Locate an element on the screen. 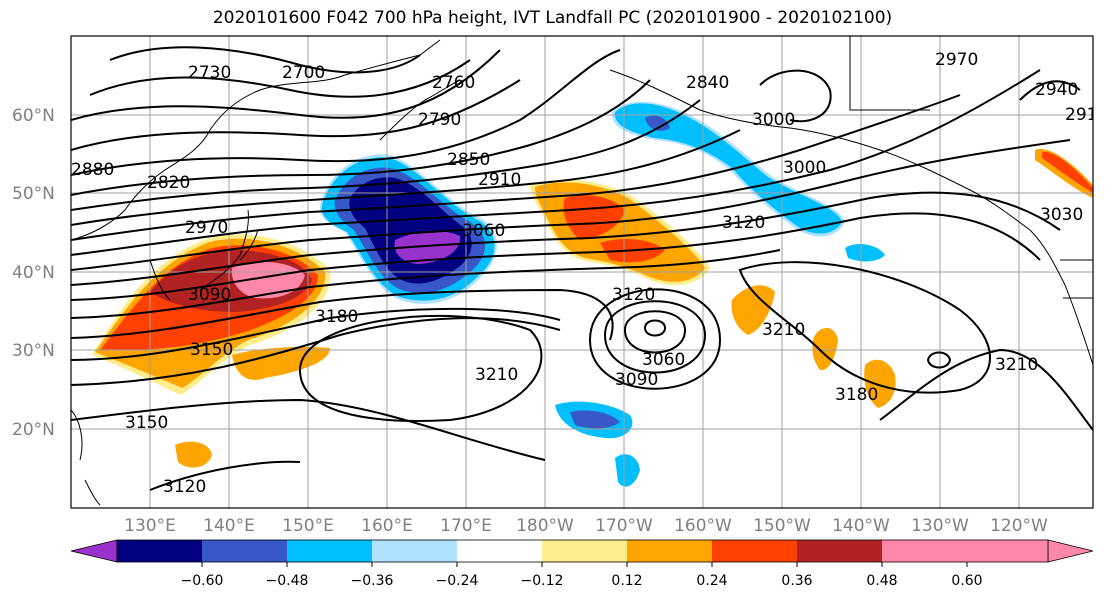 This screenshot has height=601, width=1105. lon-label: 140°W is located at coordinates (861, 526).